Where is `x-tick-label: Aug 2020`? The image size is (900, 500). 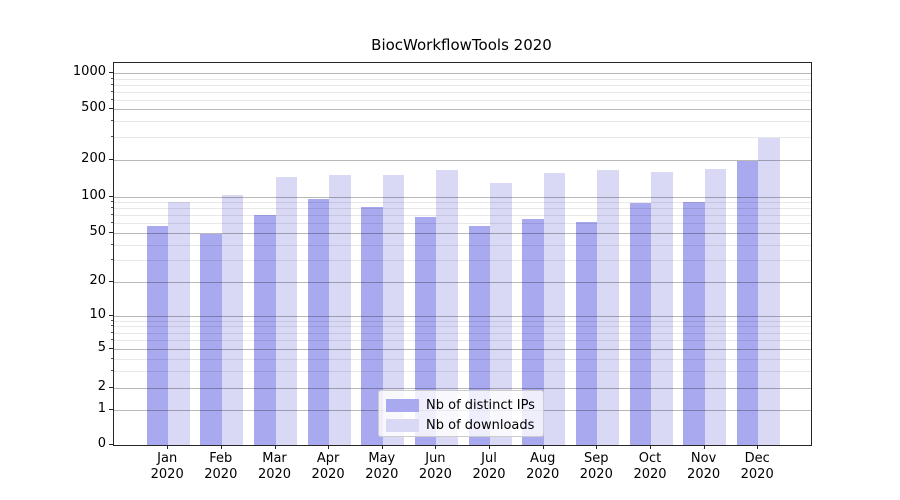 x-tick-label: Aug 2020 is located at coordinates (543, 467).